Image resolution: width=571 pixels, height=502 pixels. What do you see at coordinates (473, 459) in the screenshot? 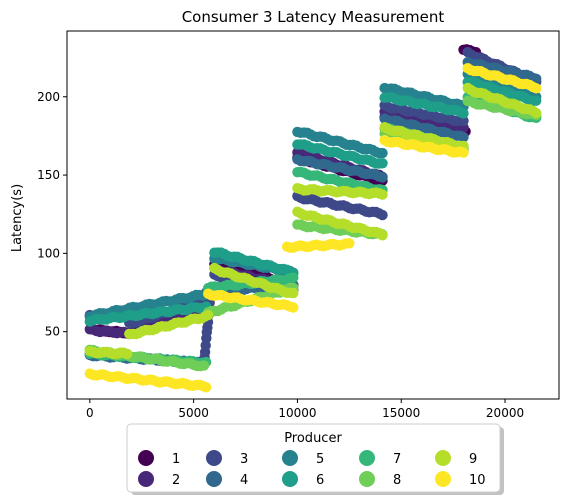
I see `legend-label-9: 9` at bounding box center [473, 459].